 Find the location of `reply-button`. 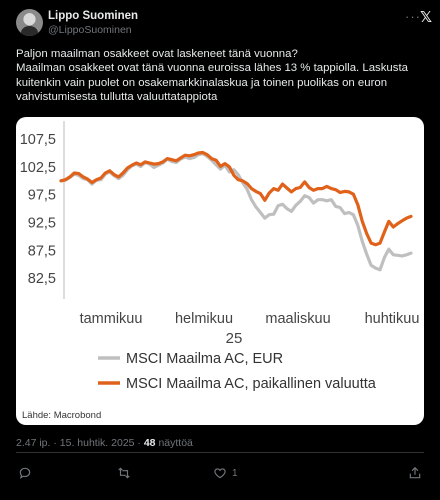

reply-button is located at coordinates (27, 473).